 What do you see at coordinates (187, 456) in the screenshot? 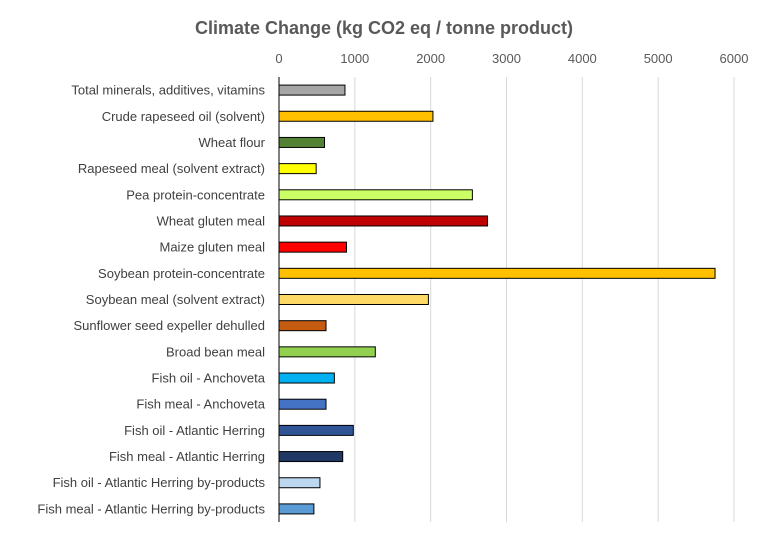
I see `category-label: Fish meal - Atlantic Herring` at bounding box center [187, 456].